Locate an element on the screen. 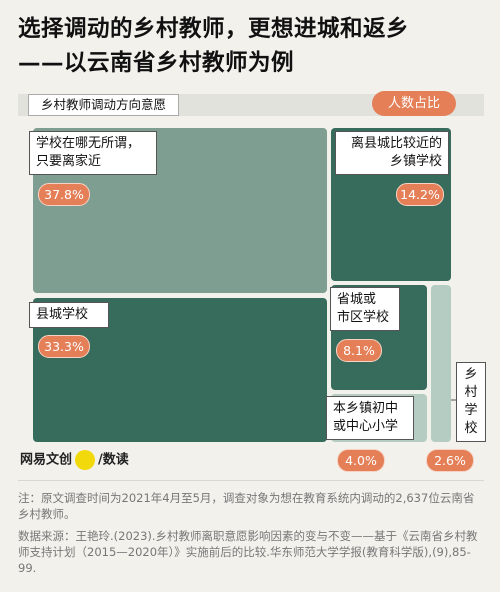 Image resolution: width=500 pixels, height=592 pixels. logo-dot-icon is located at coordinates (85, 460).